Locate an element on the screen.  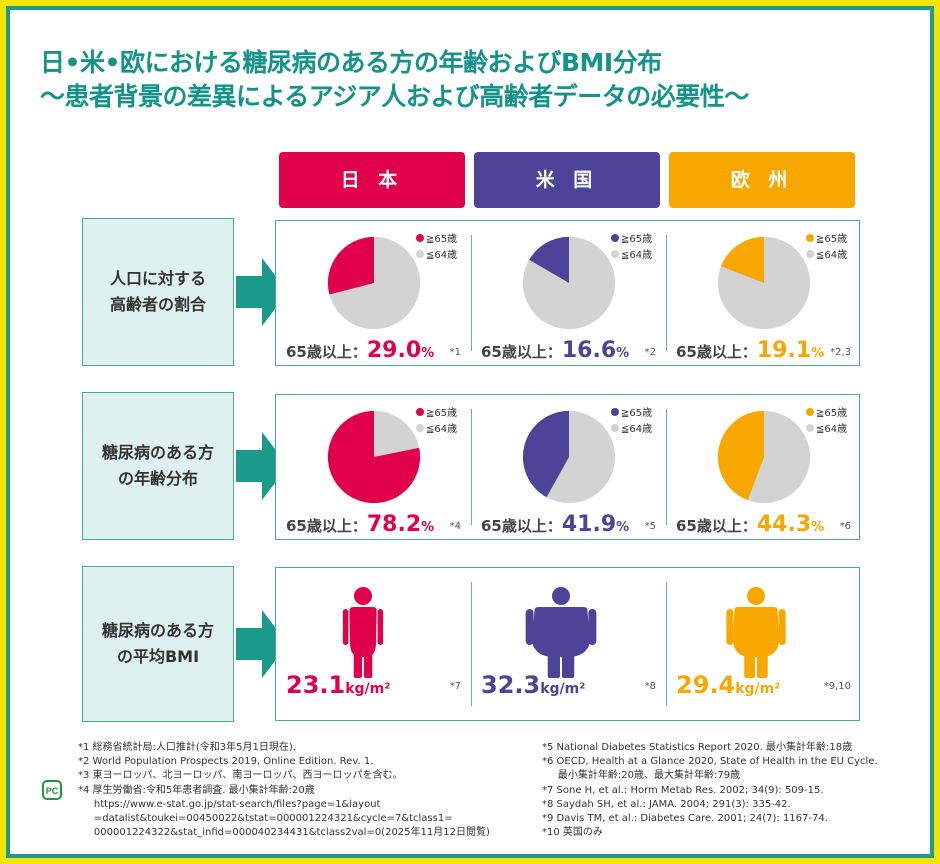
bmi-value: 32.3kg/m² is located at coordinates (533, 685).